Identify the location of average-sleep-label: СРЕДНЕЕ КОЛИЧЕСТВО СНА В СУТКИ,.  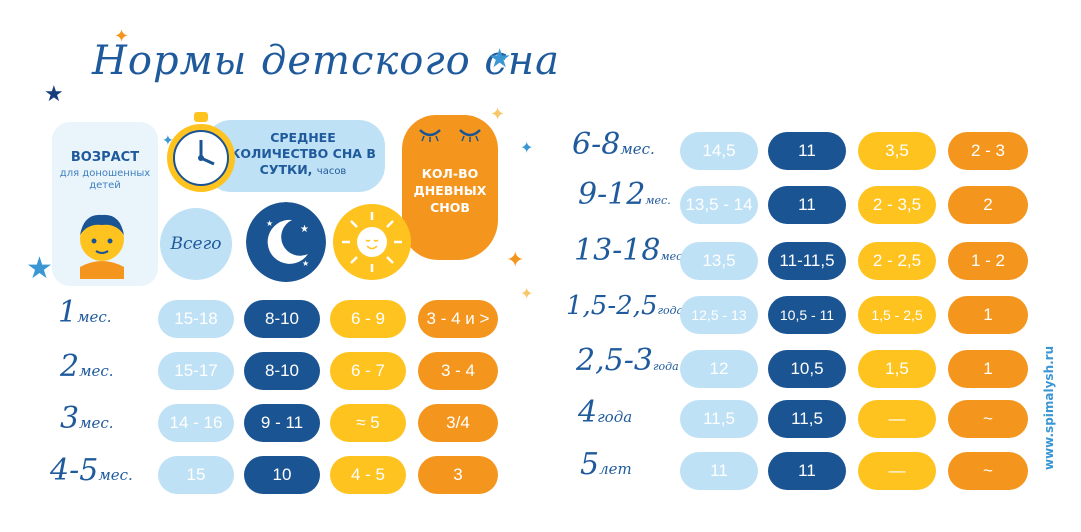
(303, 153).